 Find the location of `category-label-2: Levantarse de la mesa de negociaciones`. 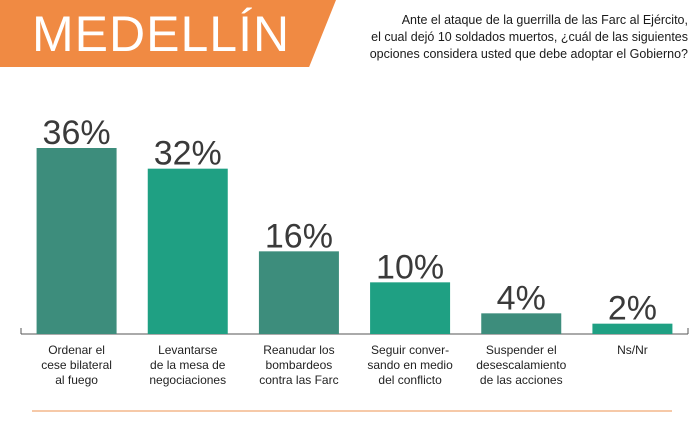

category-label-2: Levantarse de la mesa de negociaciones is located at coordinates (187, 365).